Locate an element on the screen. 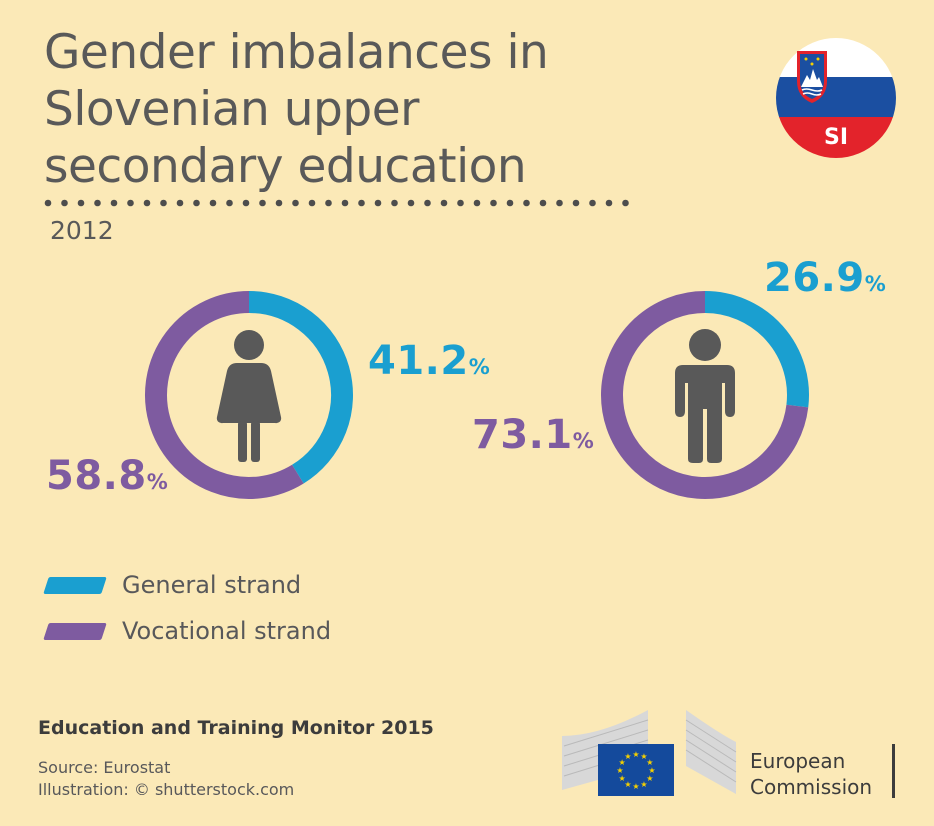 This screenshot has height=826, width=934. female-figure-icon is located at coordinates (249, 396).